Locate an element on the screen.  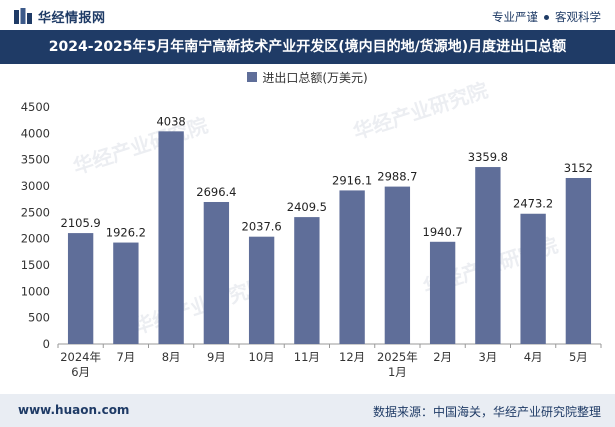
x-tick-label-1: 7月 is located at coordinates (125, 357).